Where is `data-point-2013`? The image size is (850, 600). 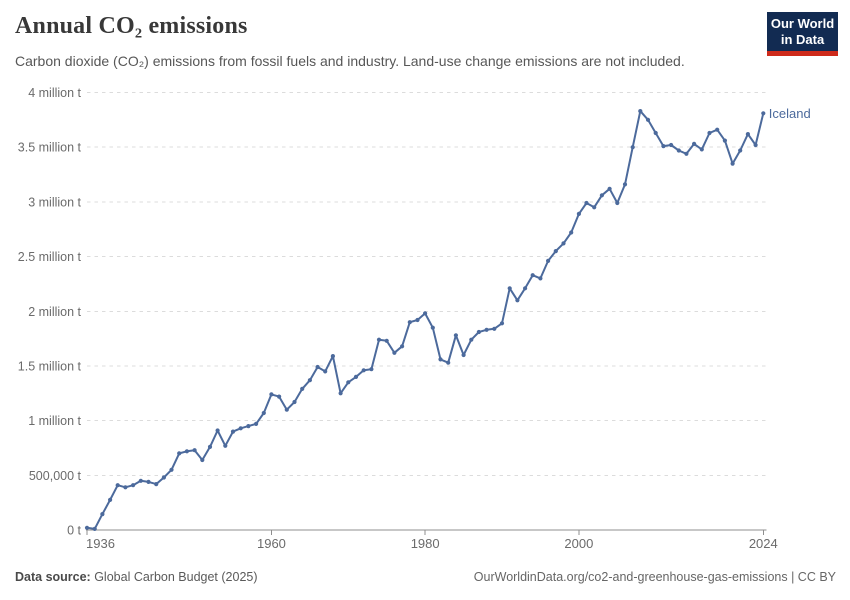
data-point-2013 is located at coordinates (678, 150).